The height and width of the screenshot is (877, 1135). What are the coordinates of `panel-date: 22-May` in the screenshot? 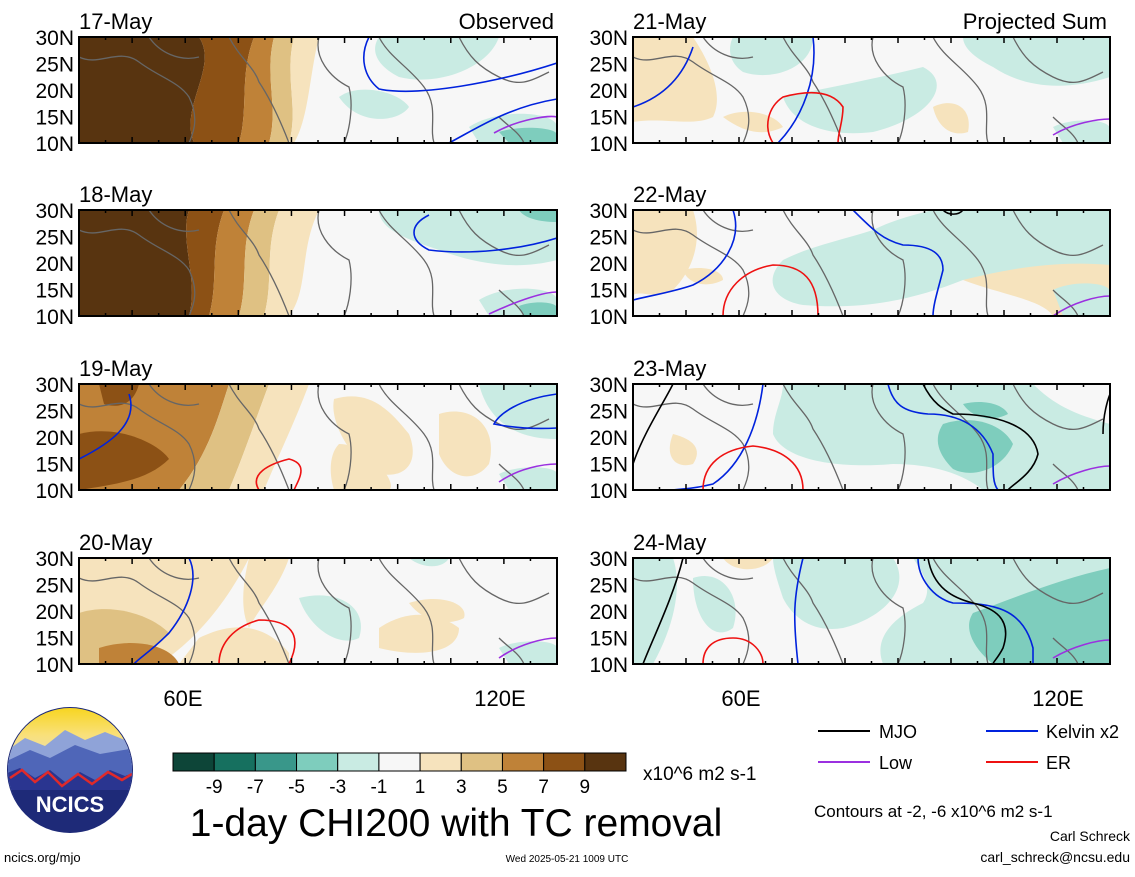 It's located at (669, 194).